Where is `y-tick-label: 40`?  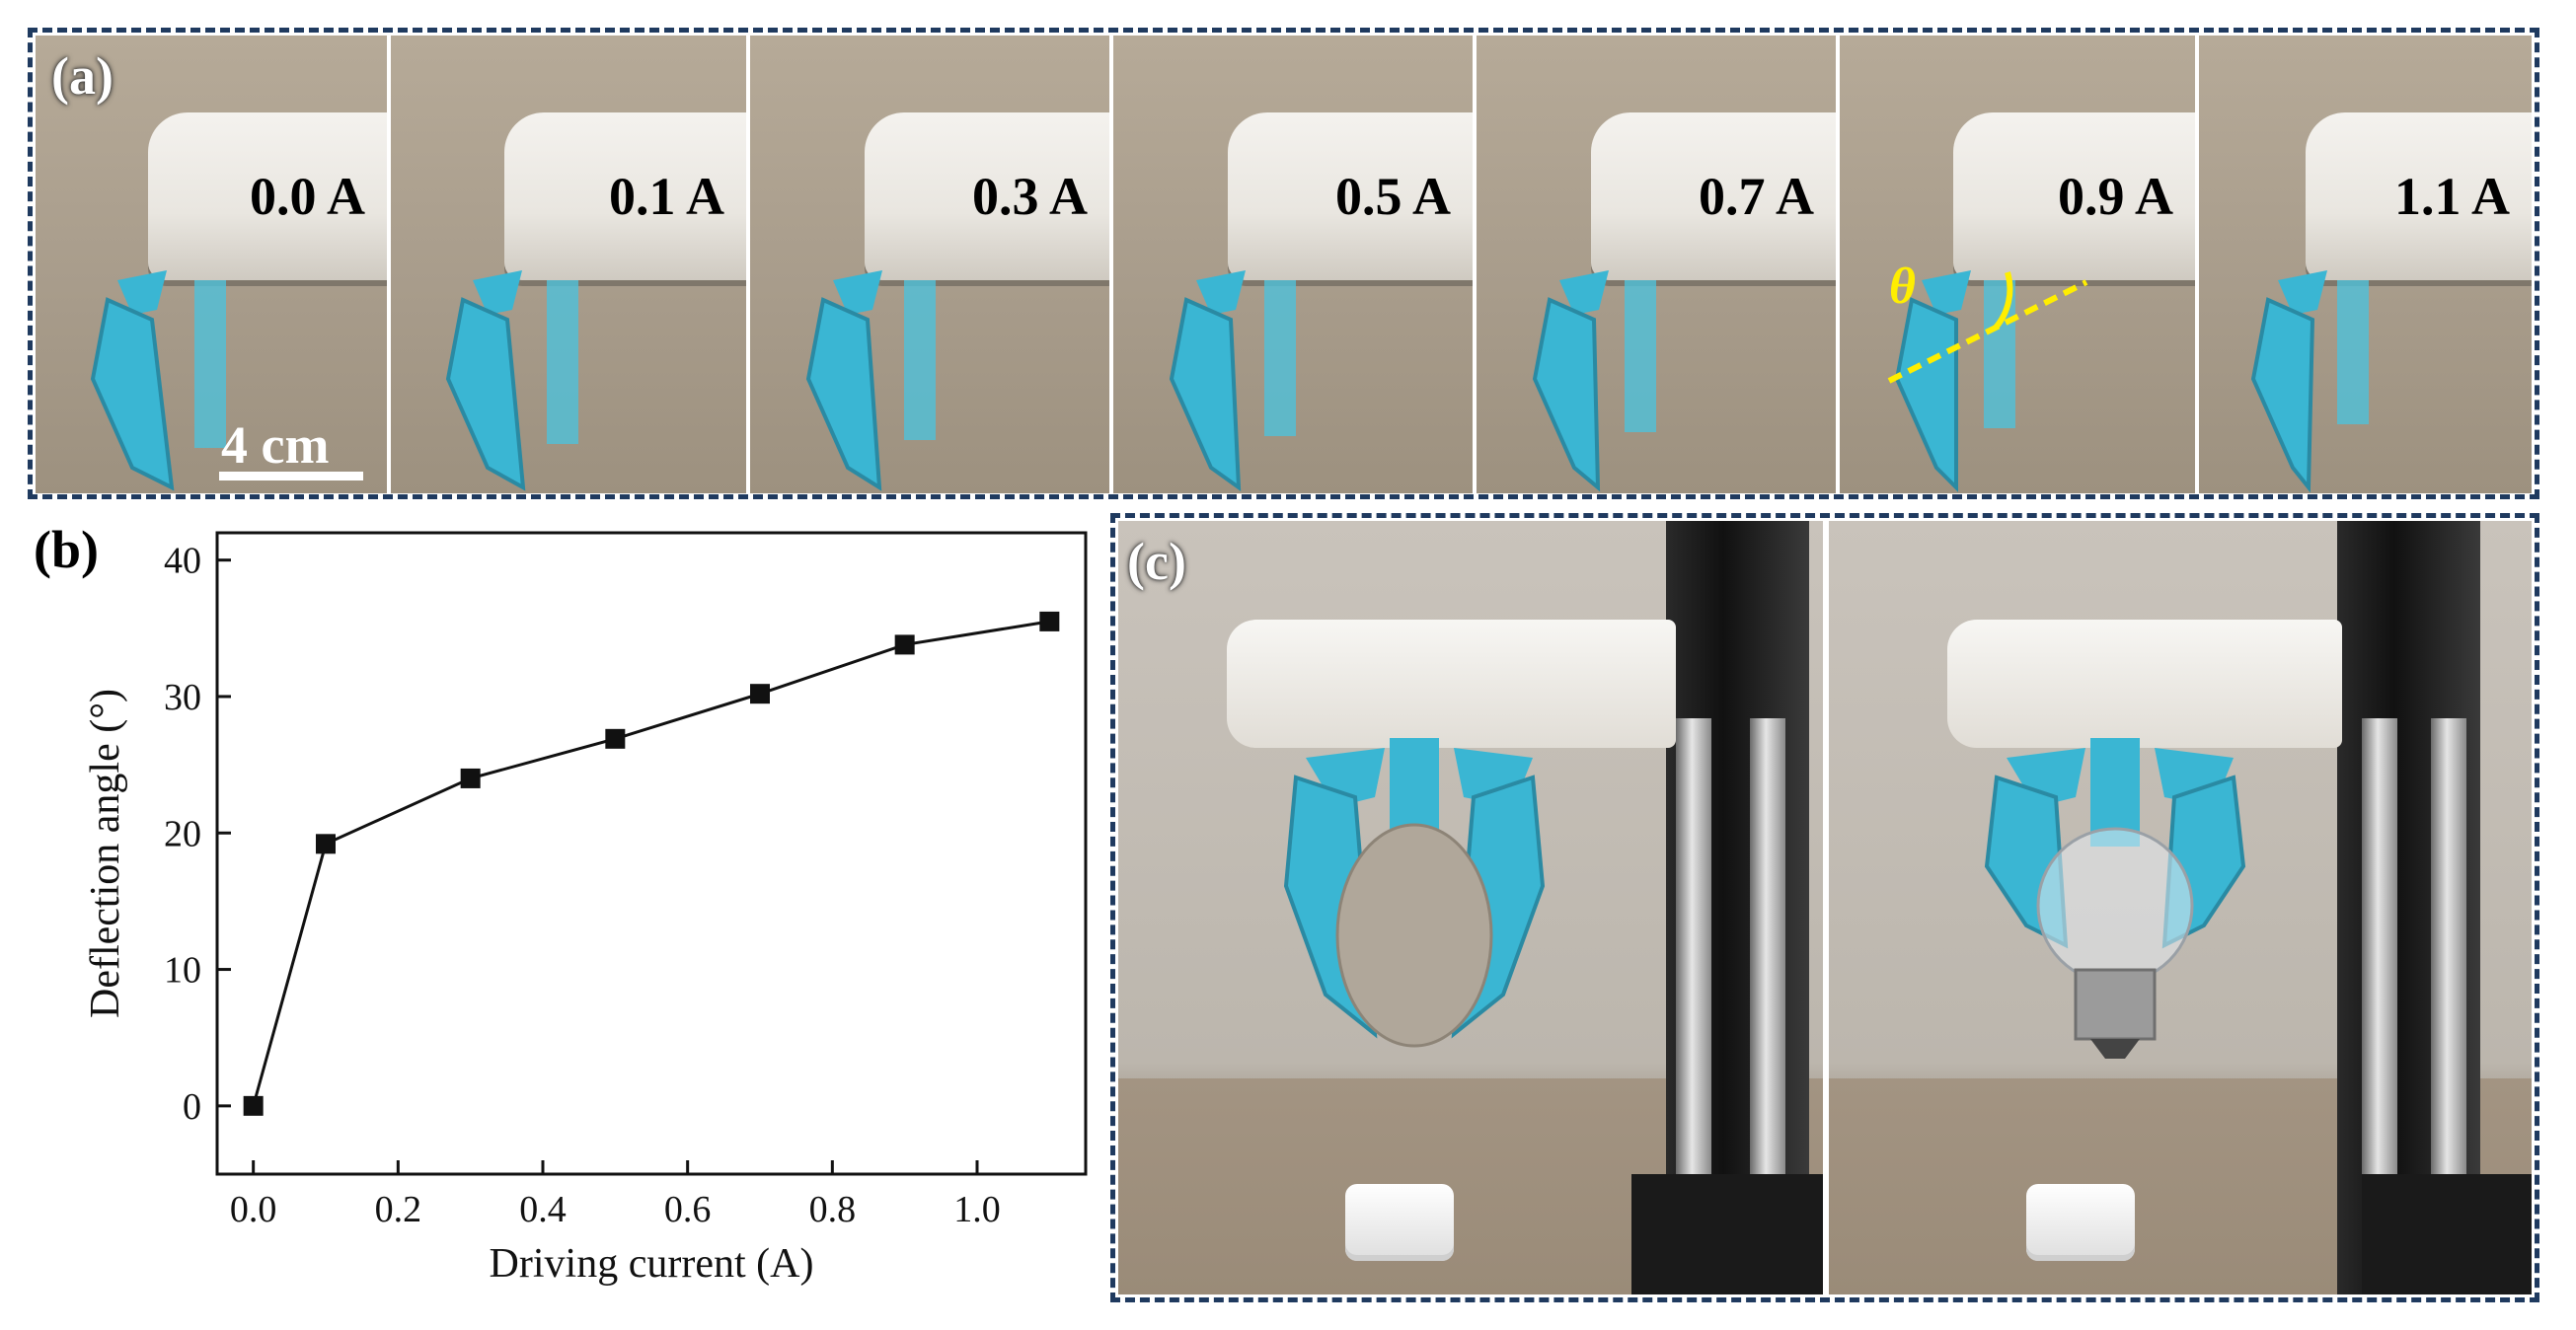 y-tick-label: 40 is located at coordinates (182, 561).